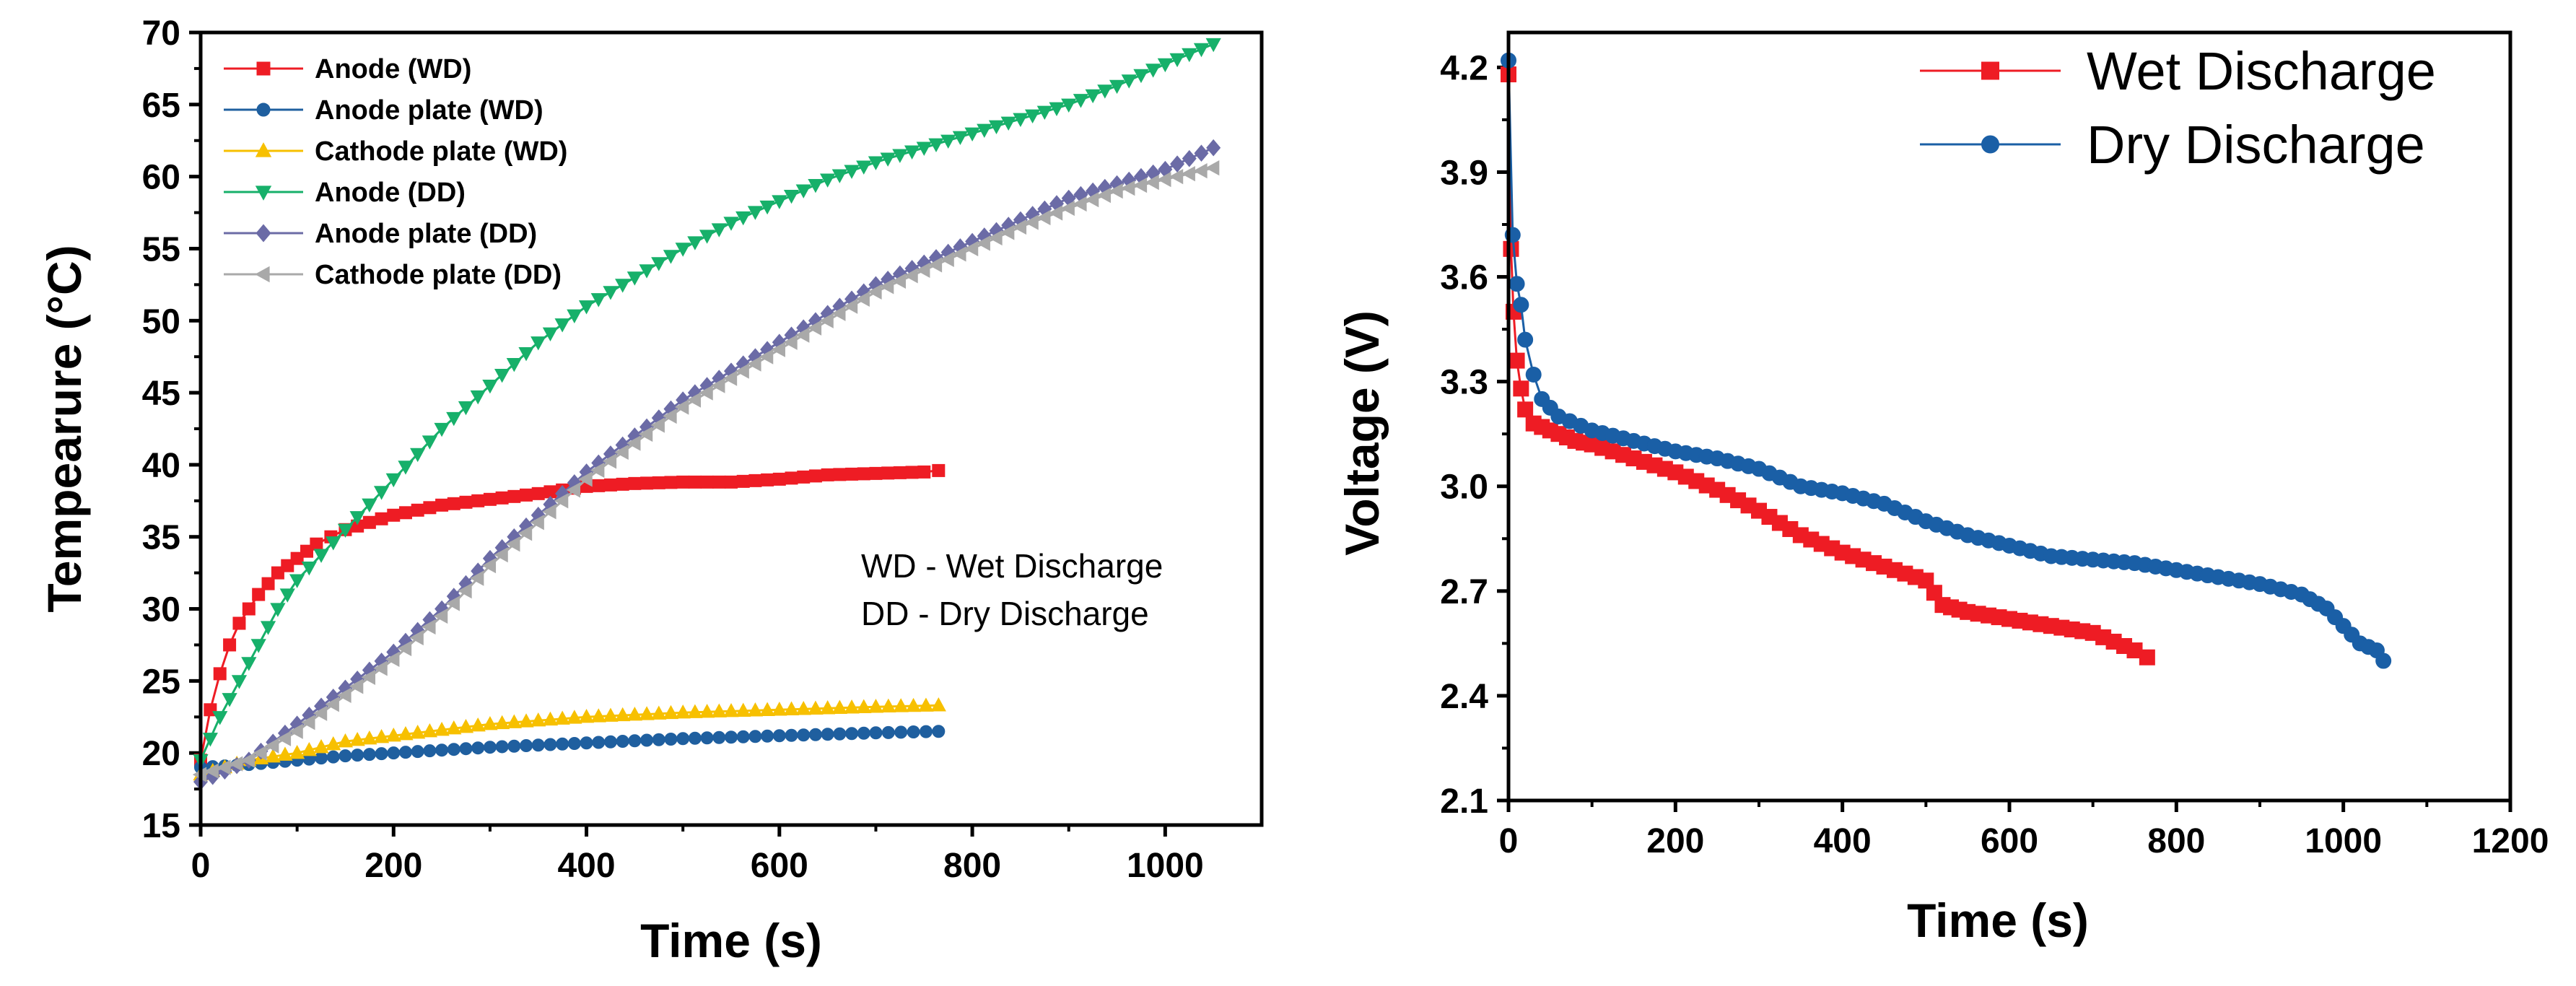 The image size is (2576, 986). What do you see at coordinates (161, 250) in the screenshot?
I see `y-tick-label: 55` at bounding box center [161, 250].